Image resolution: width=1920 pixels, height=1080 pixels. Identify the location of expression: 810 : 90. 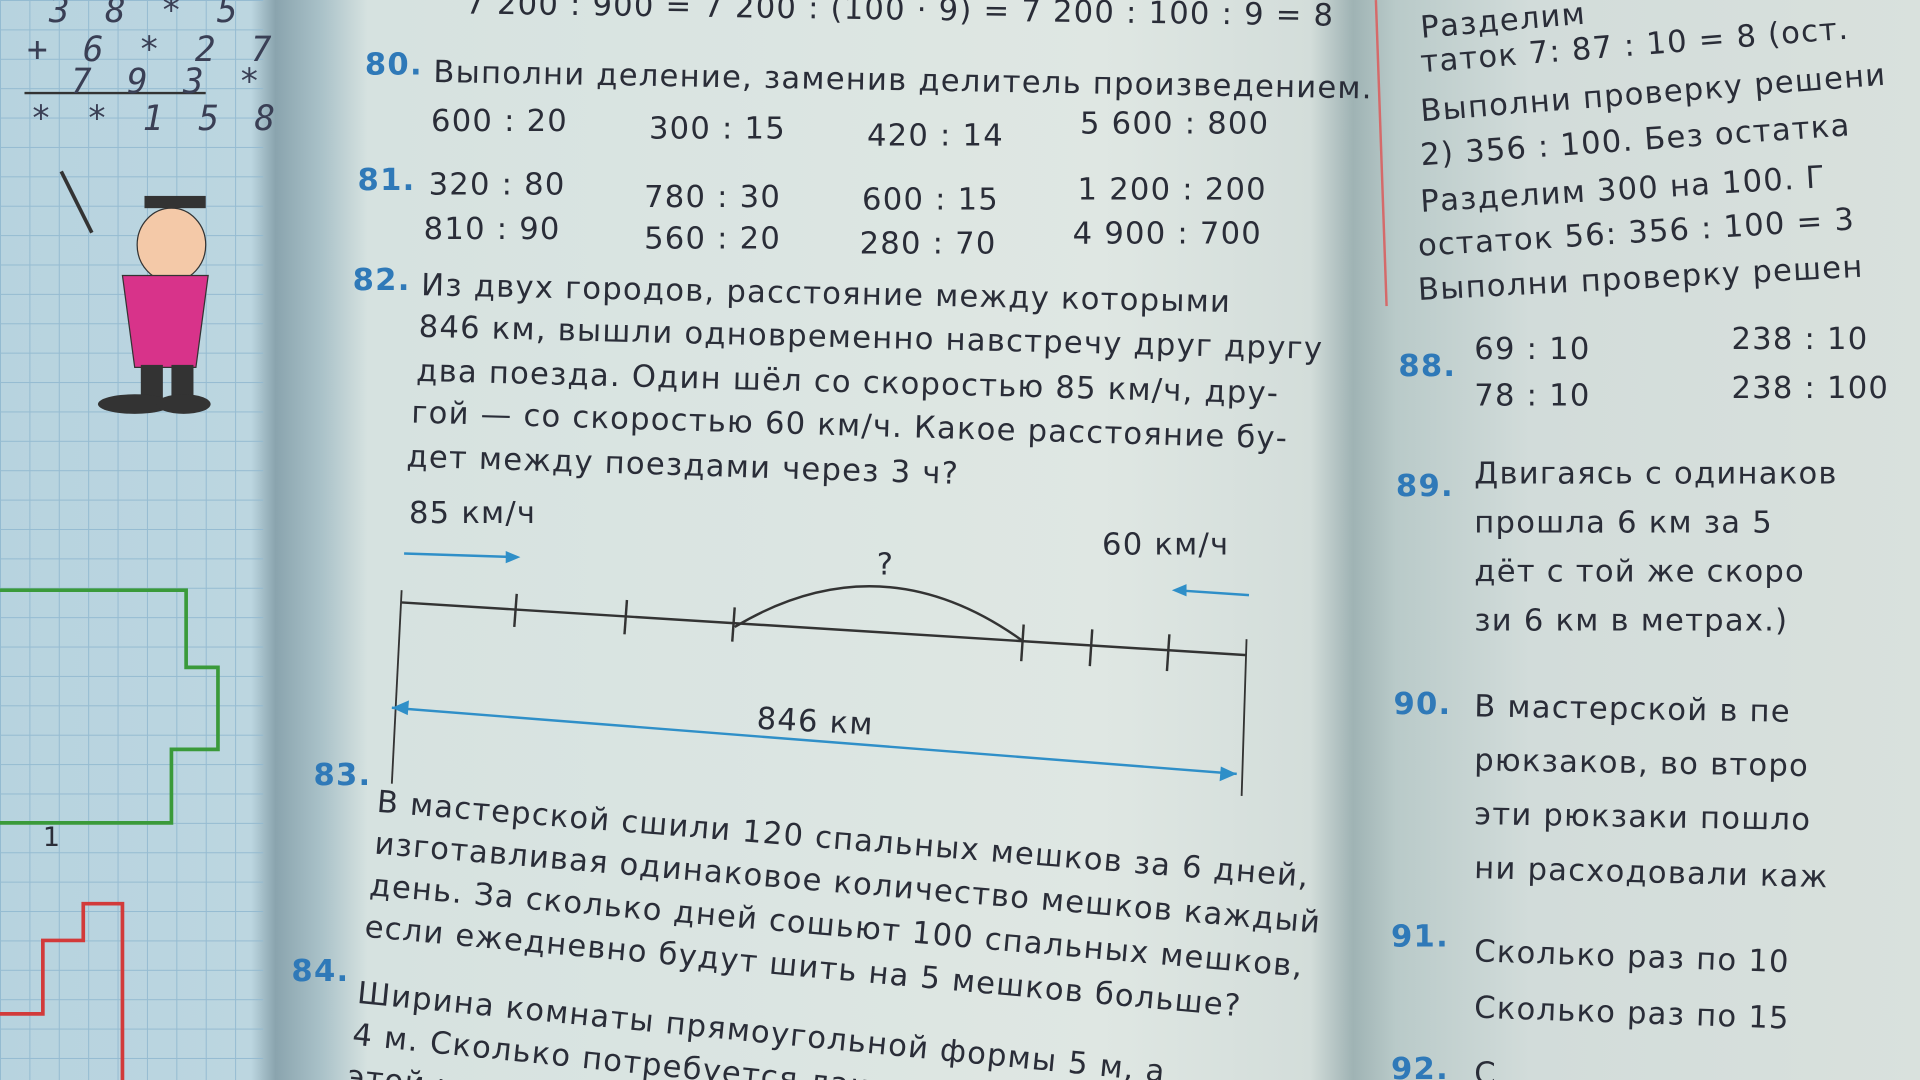
(492, 228).